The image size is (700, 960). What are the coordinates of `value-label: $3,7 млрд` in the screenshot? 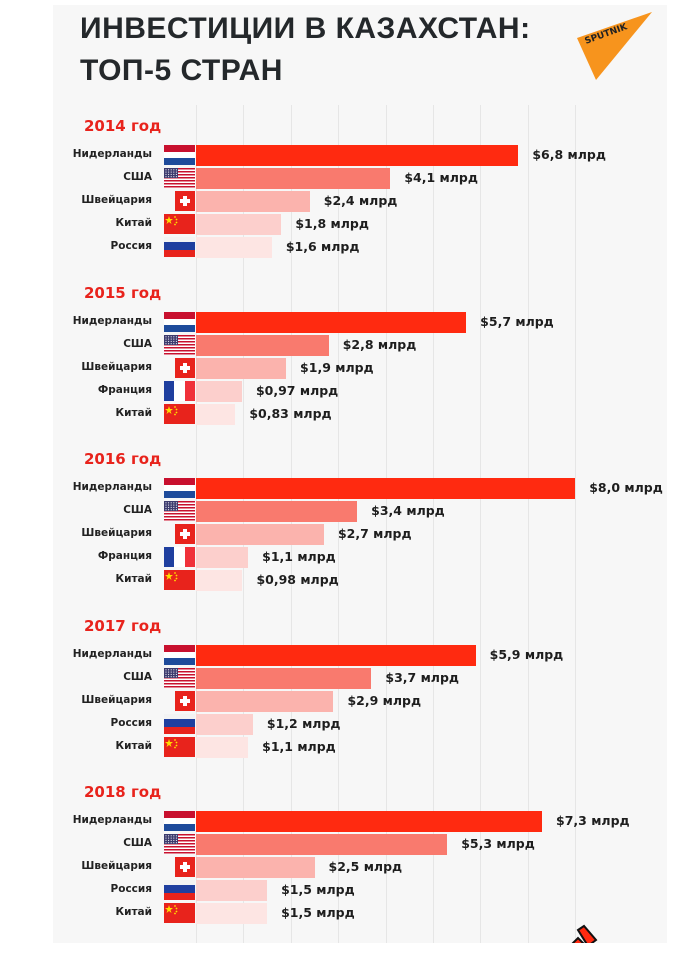 It's located at (422, 677).